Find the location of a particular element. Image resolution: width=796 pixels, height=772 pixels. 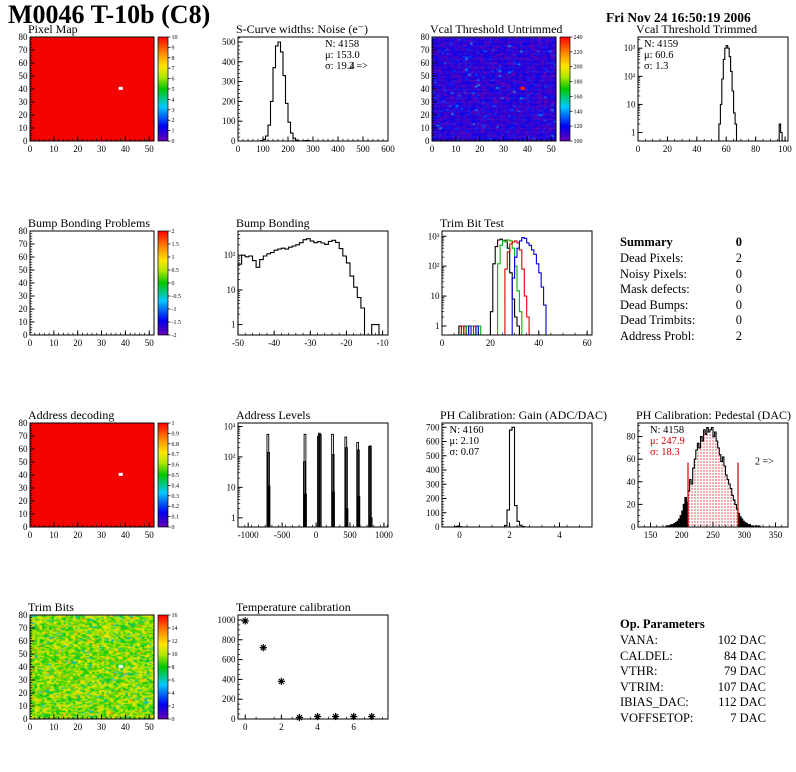

svg-text: 180 is located at coordinates (578, 83).